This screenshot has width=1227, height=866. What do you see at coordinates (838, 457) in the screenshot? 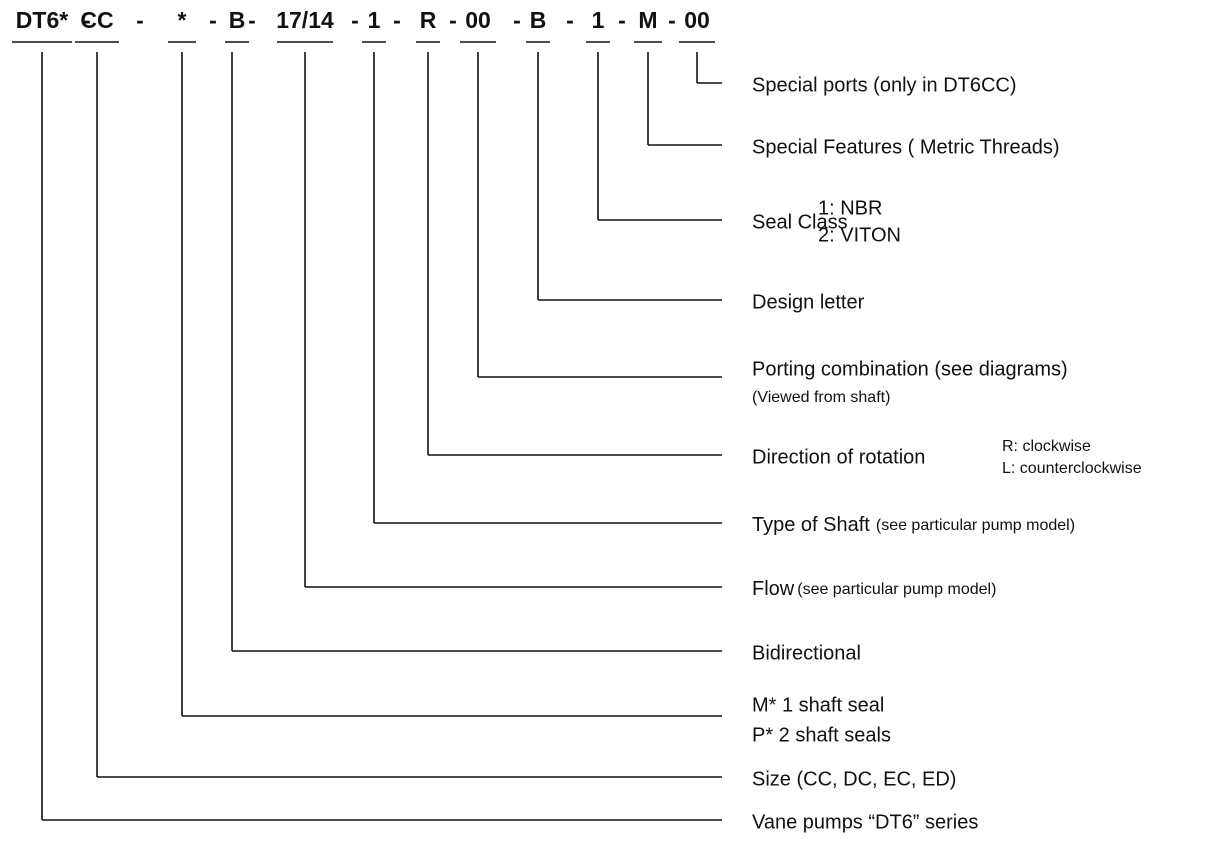
I see `field-label: Direction of rotation` at bounding box center [838, 457].